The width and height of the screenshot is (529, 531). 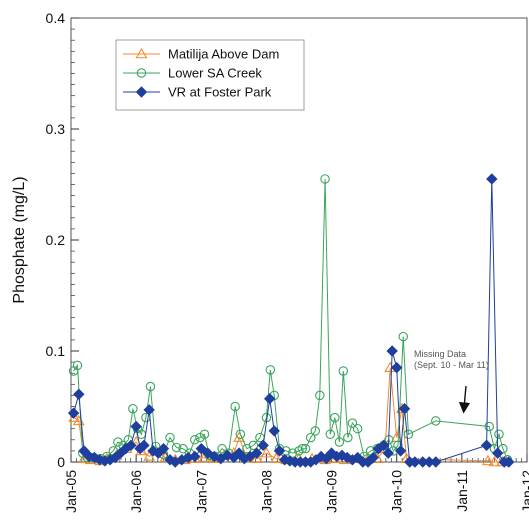 What do you see at coordinates (62, 240) in the screenshot?
I see `y-axis: 0 0.1 0.2 0.3 0.4` at bounding box center [62, 240].